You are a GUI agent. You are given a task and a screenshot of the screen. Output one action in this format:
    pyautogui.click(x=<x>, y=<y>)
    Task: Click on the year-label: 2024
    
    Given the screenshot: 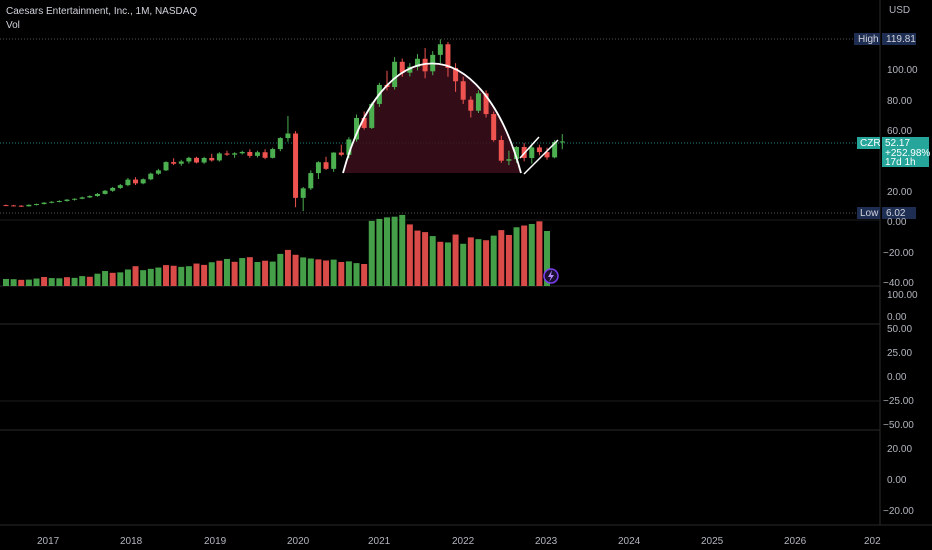 What is the action you would take?
    pyautogui.click(x=629, y=541)
    